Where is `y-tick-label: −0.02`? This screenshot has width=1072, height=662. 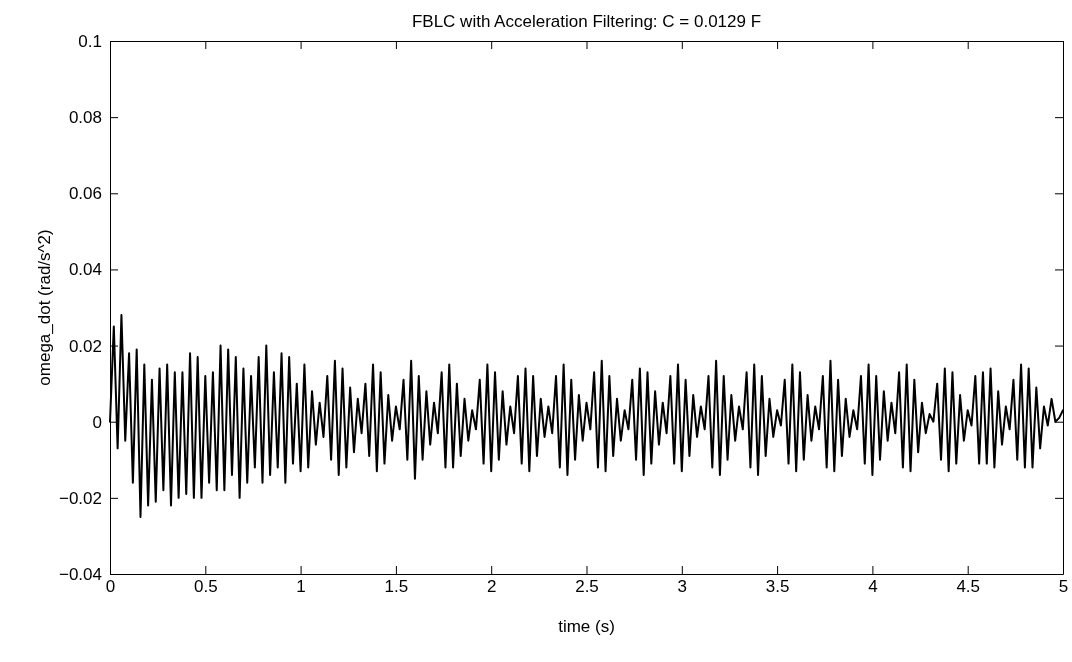
y-tick-label: −0.02 is located at coordinates (80, 498).